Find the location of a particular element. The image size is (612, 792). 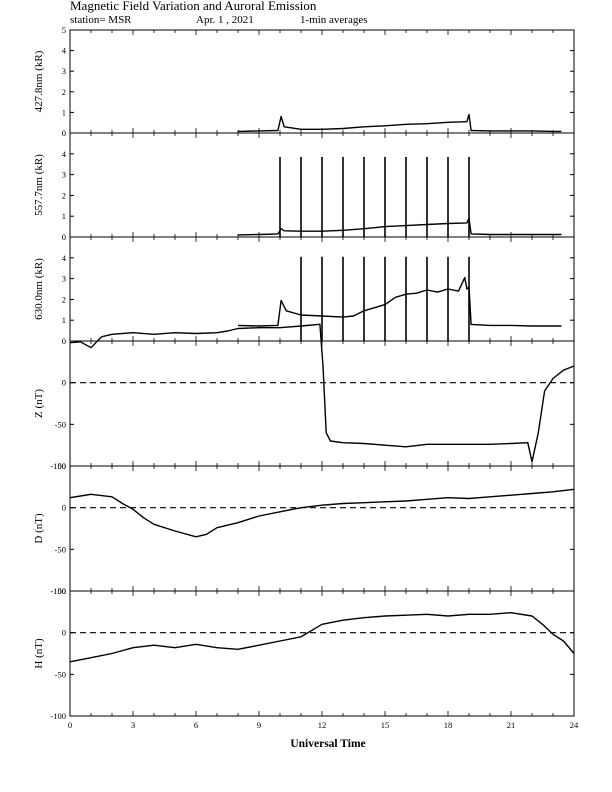

x-tick-label: 3 is located at coordinates (133, 725).